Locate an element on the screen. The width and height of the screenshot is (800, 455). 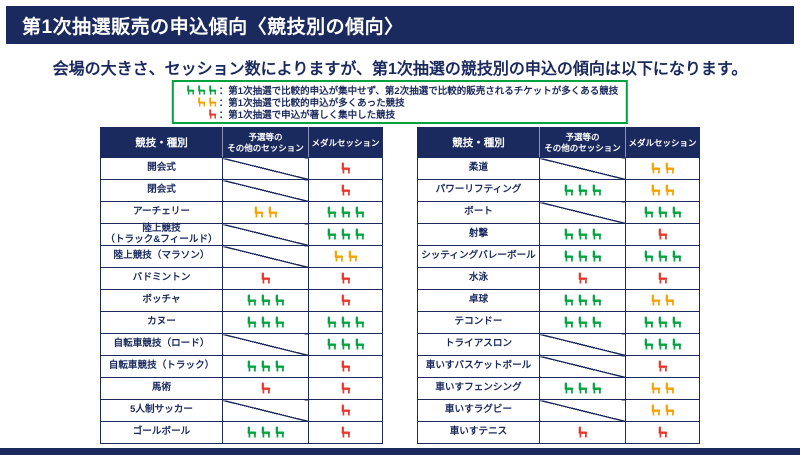
sport-name-cell: 陸上競技（マラソン） is located at coordinates (161, 257).